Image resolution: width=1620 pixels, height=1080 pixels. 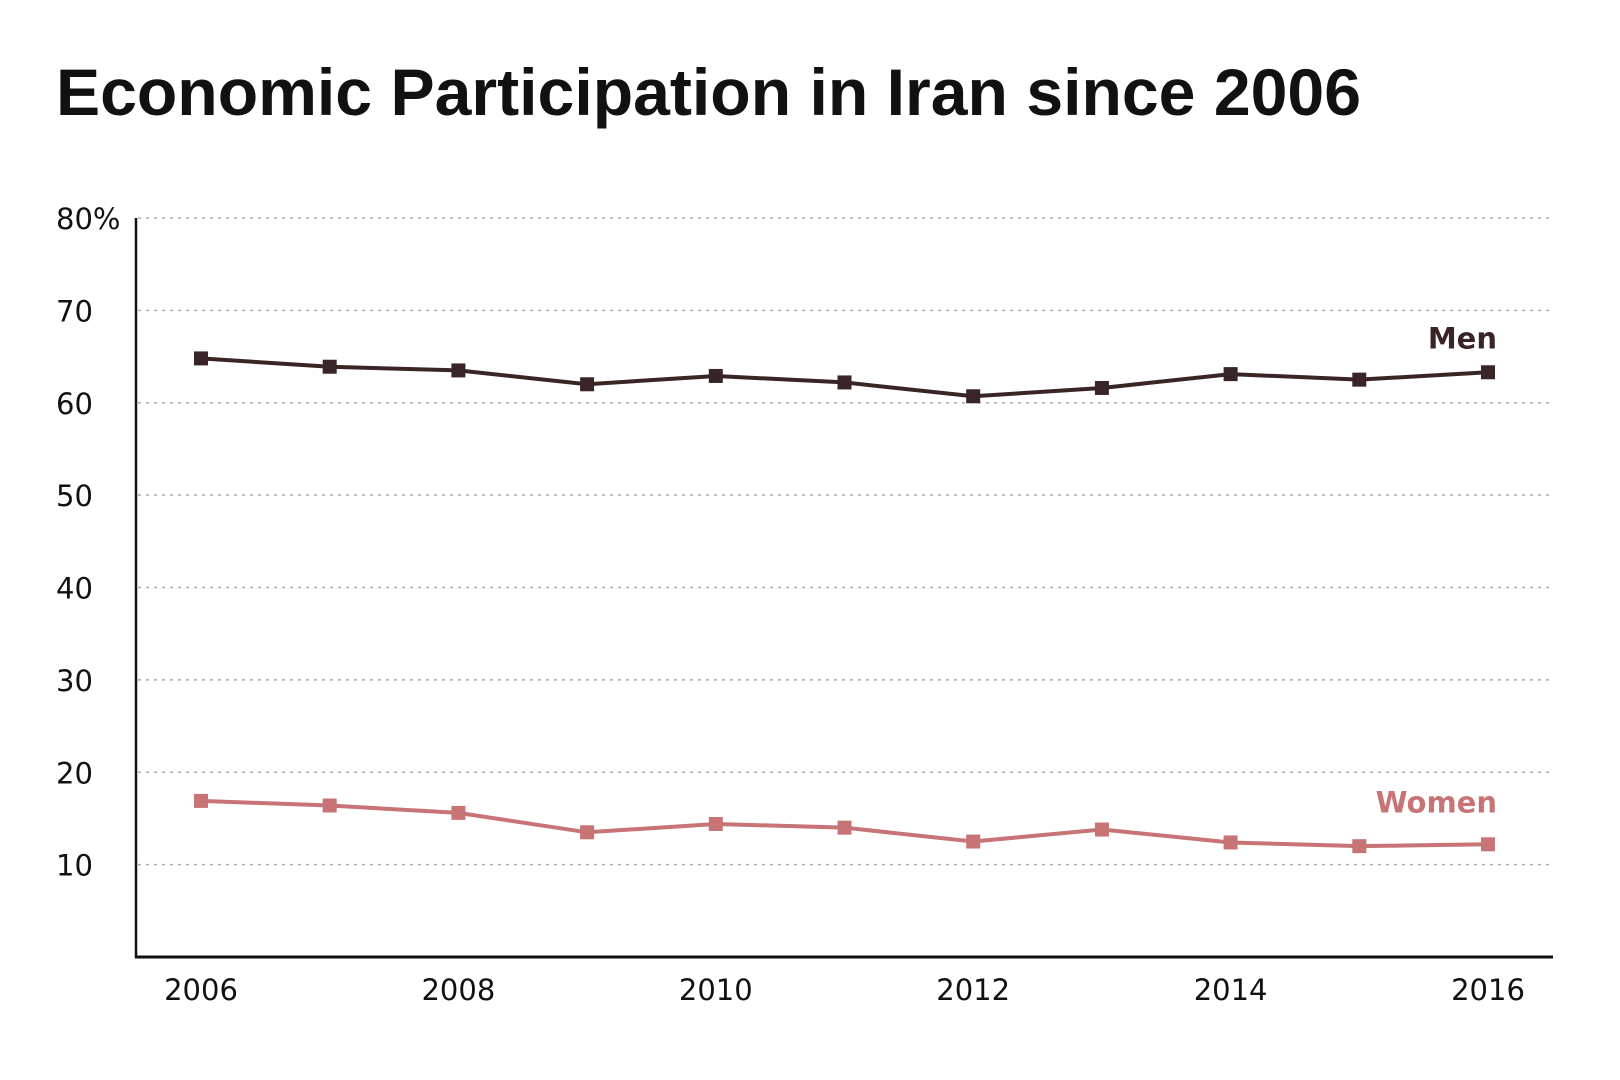 I want to click on y-tick-label: 60, so click(x=74, y=404).